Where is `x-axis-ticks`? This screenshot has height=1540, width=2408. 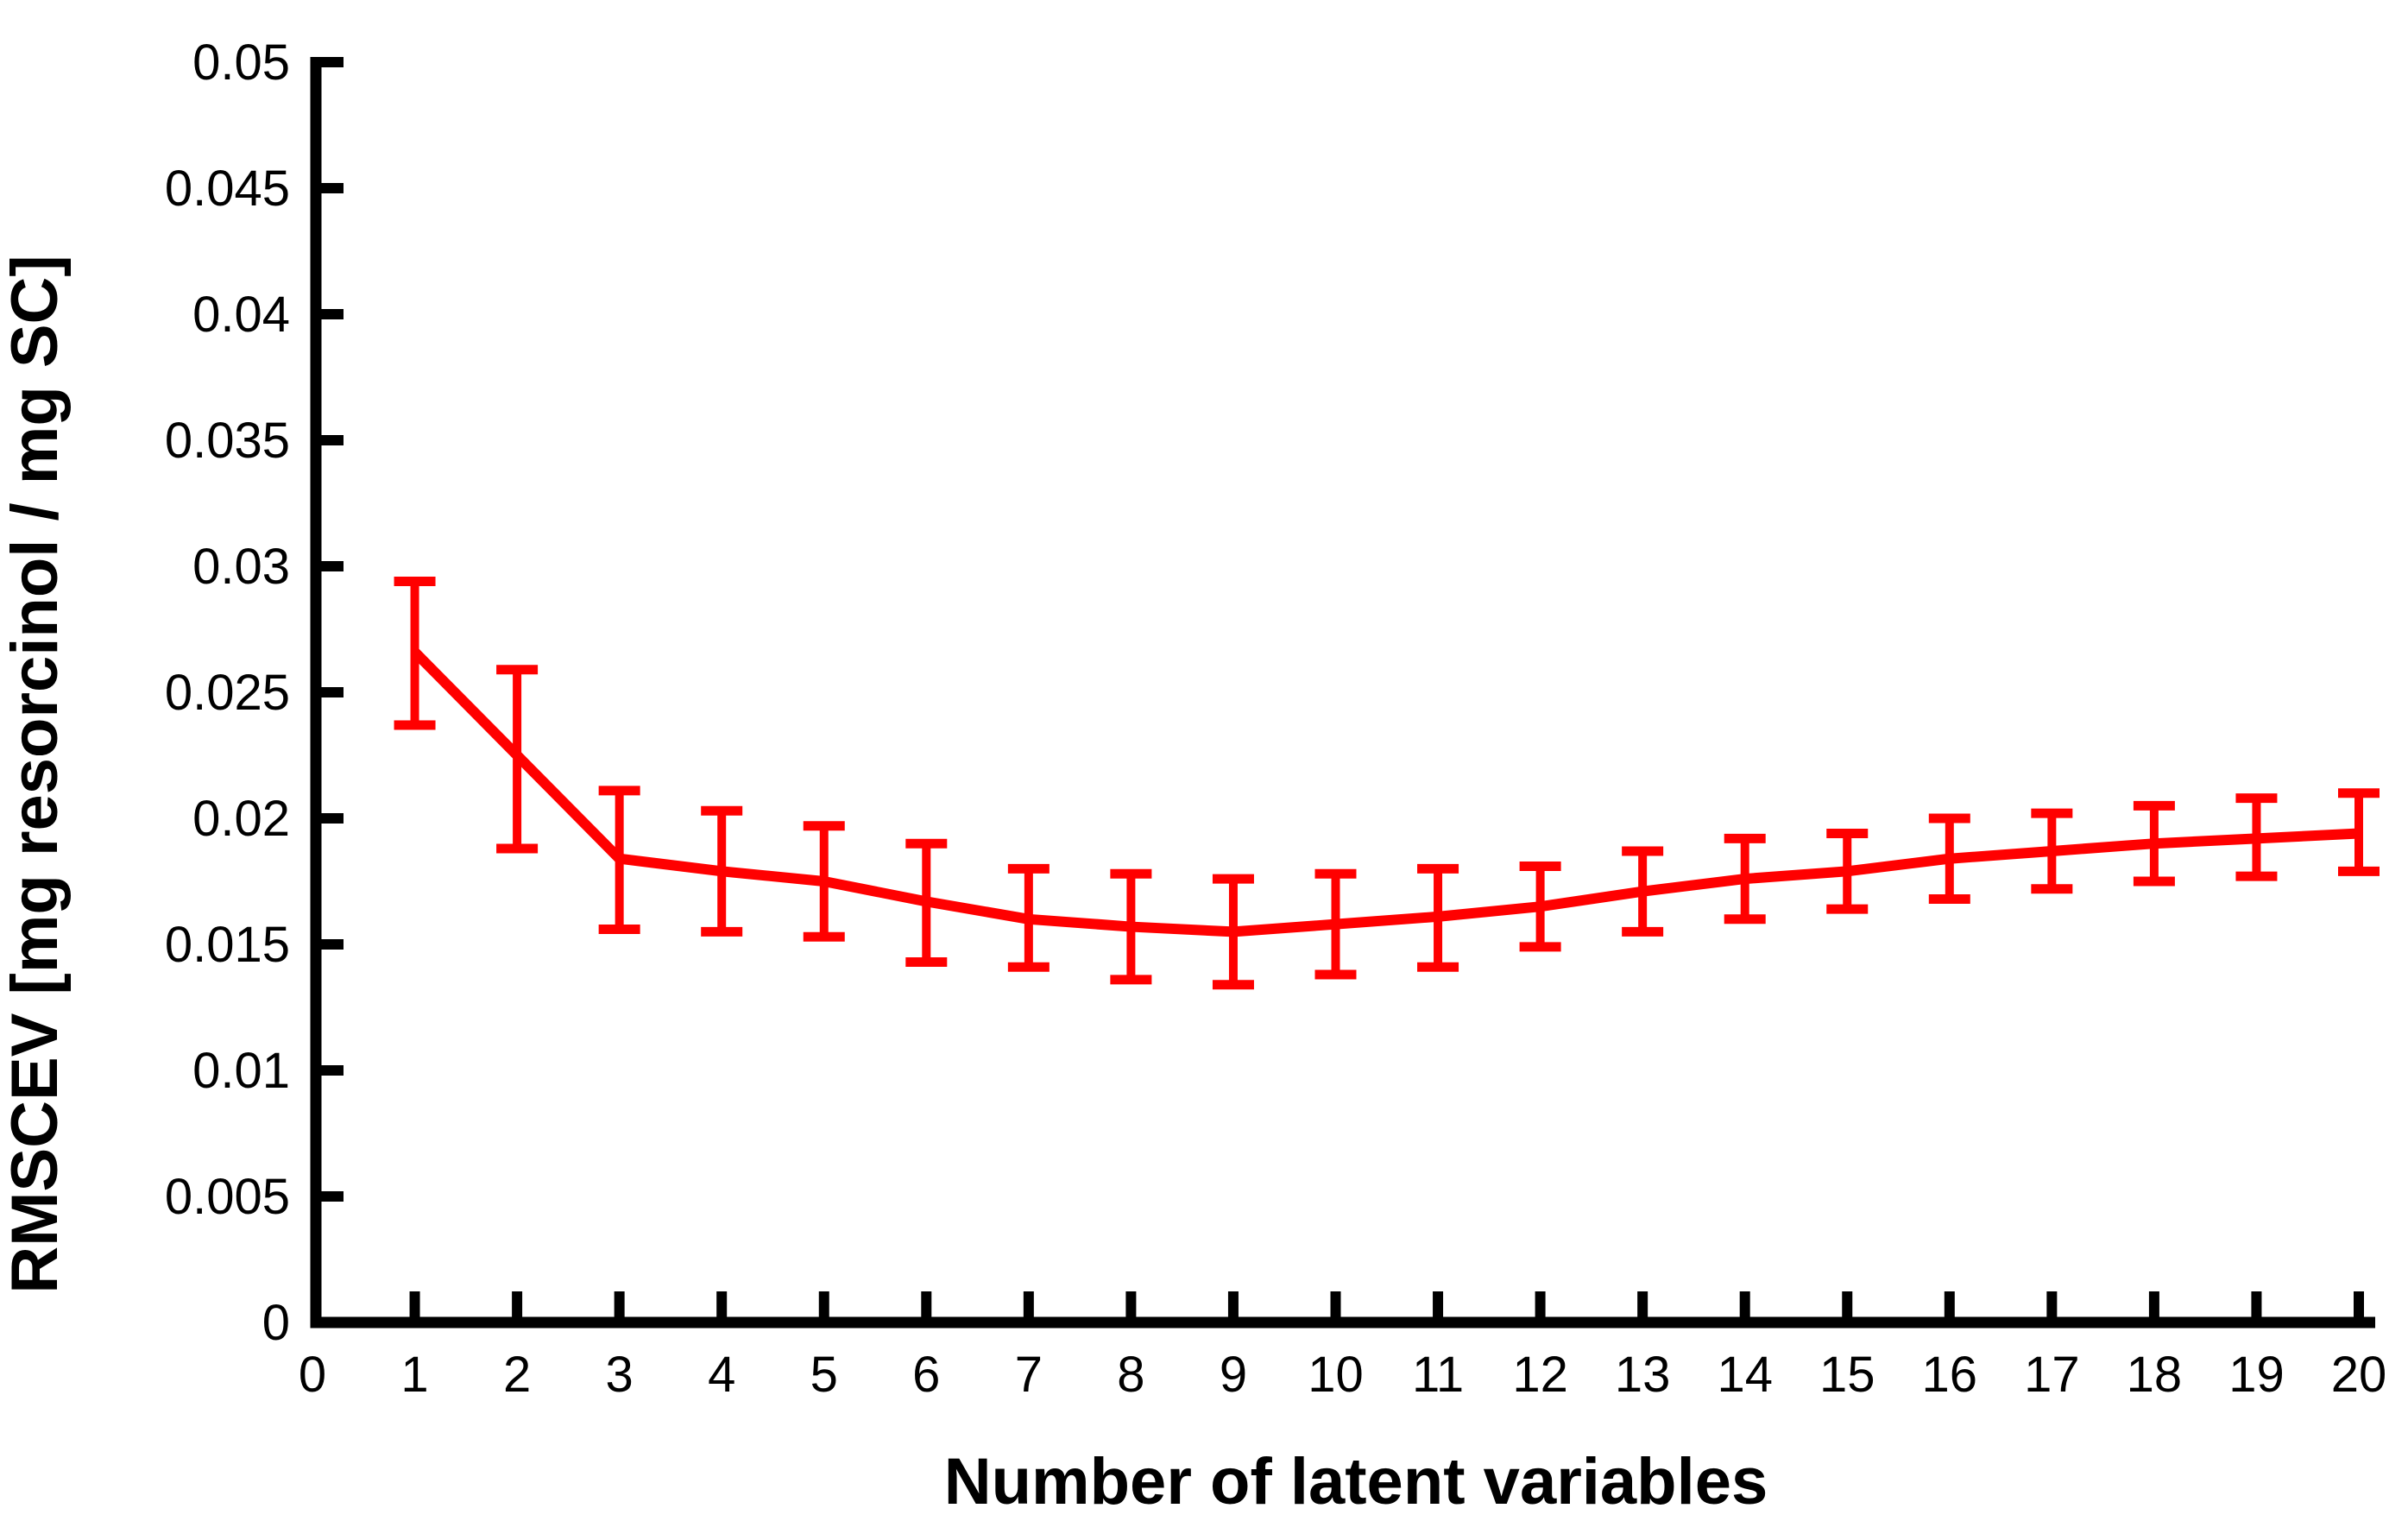 x-axis-ticks is located at coordinates (1386, 1306).